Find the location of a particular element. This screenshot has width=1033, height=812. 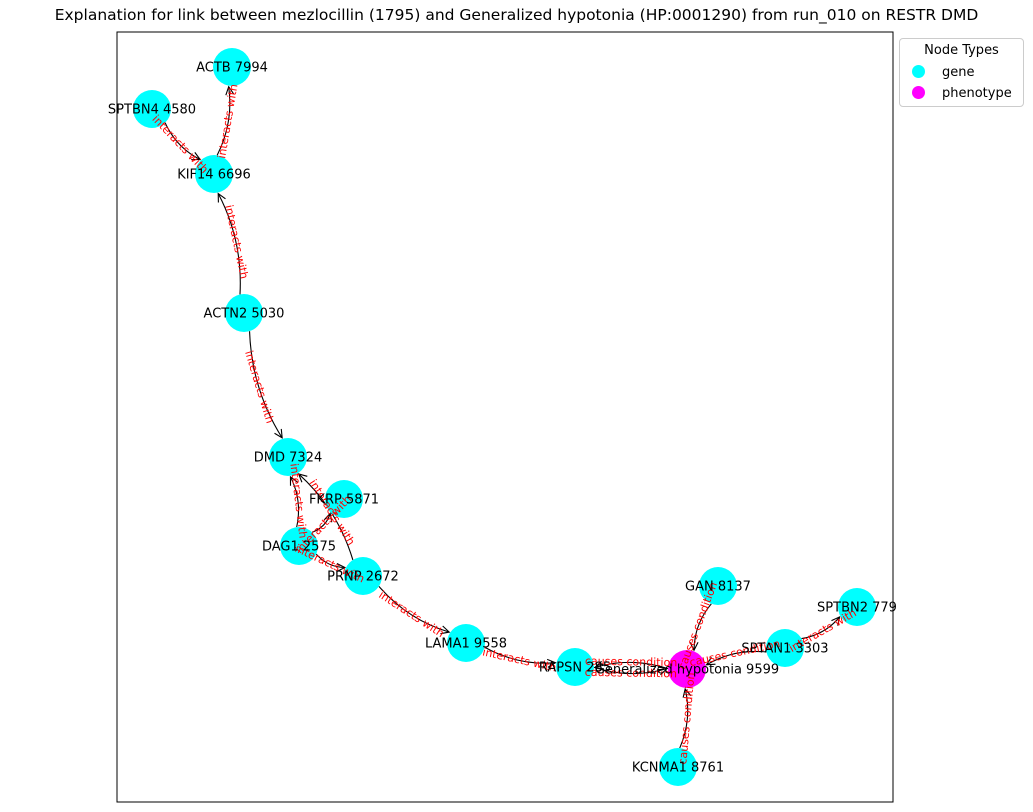

node-sptan1 is located at coordinates (785, 648).